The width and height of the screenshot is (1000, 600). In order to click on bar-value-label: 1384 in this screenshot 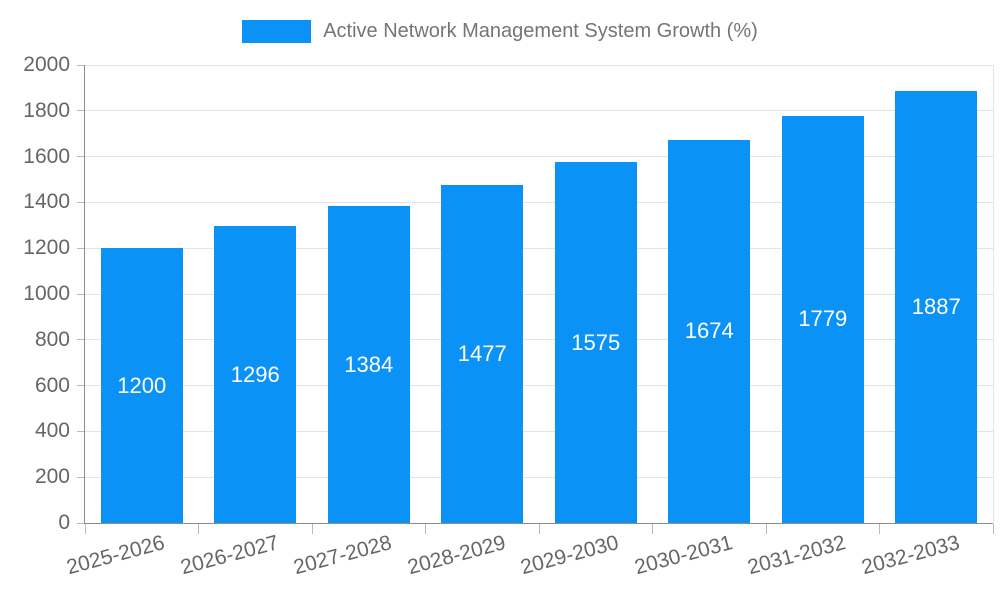, I will do `click(369, 364)`.